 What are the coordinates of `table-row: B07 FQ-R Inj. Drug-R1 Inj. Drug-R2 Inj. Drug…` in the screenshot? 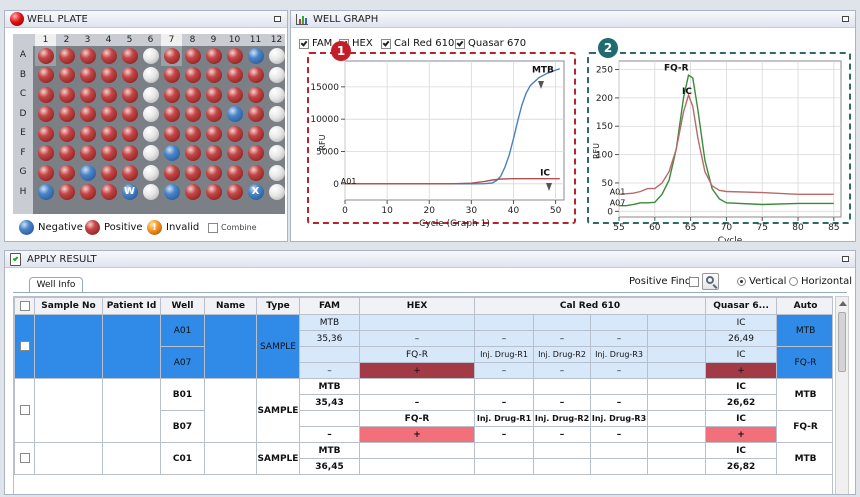 It's located at (423, 426).